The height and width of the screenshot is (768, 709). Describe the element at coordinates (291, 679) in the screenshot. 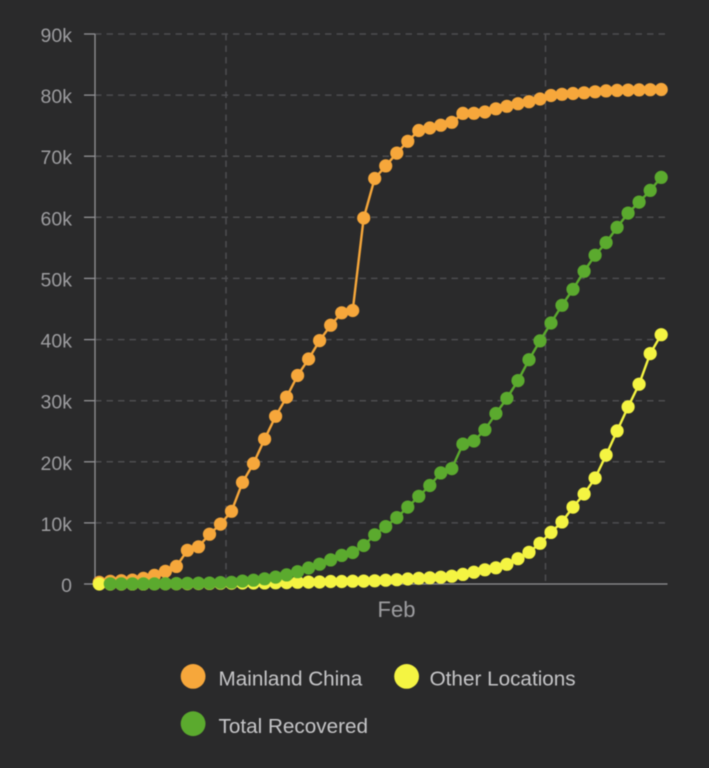

I see `svg-text: Mainland China` at that location.